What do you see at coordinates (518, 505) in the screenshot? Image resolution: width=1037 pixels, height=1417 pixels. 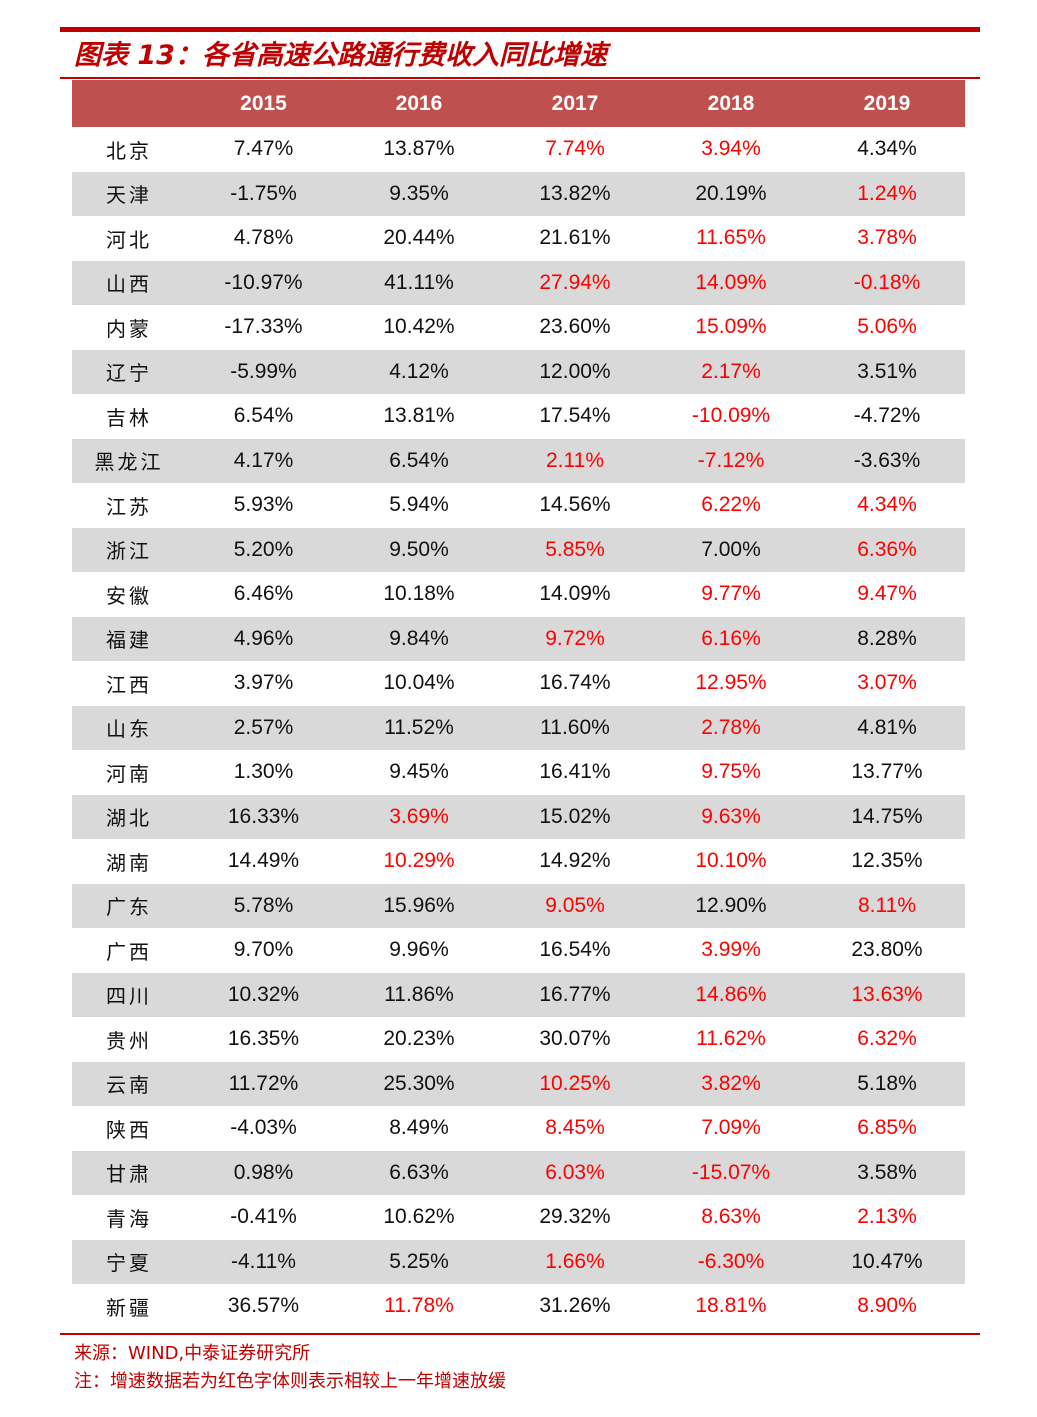 I see `table-row: 江苏 5.93% 5.94% 14.56% 6.22% 4.34%` at bounding box center [518, 505].